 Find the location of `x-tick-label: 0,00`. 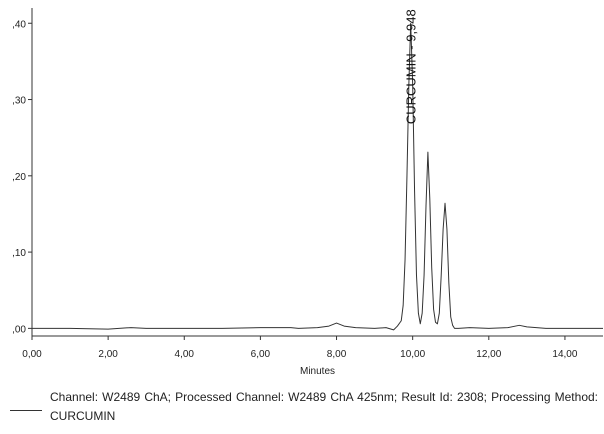

x-tick-label: 0,00 is located at coordinates (32, 354).